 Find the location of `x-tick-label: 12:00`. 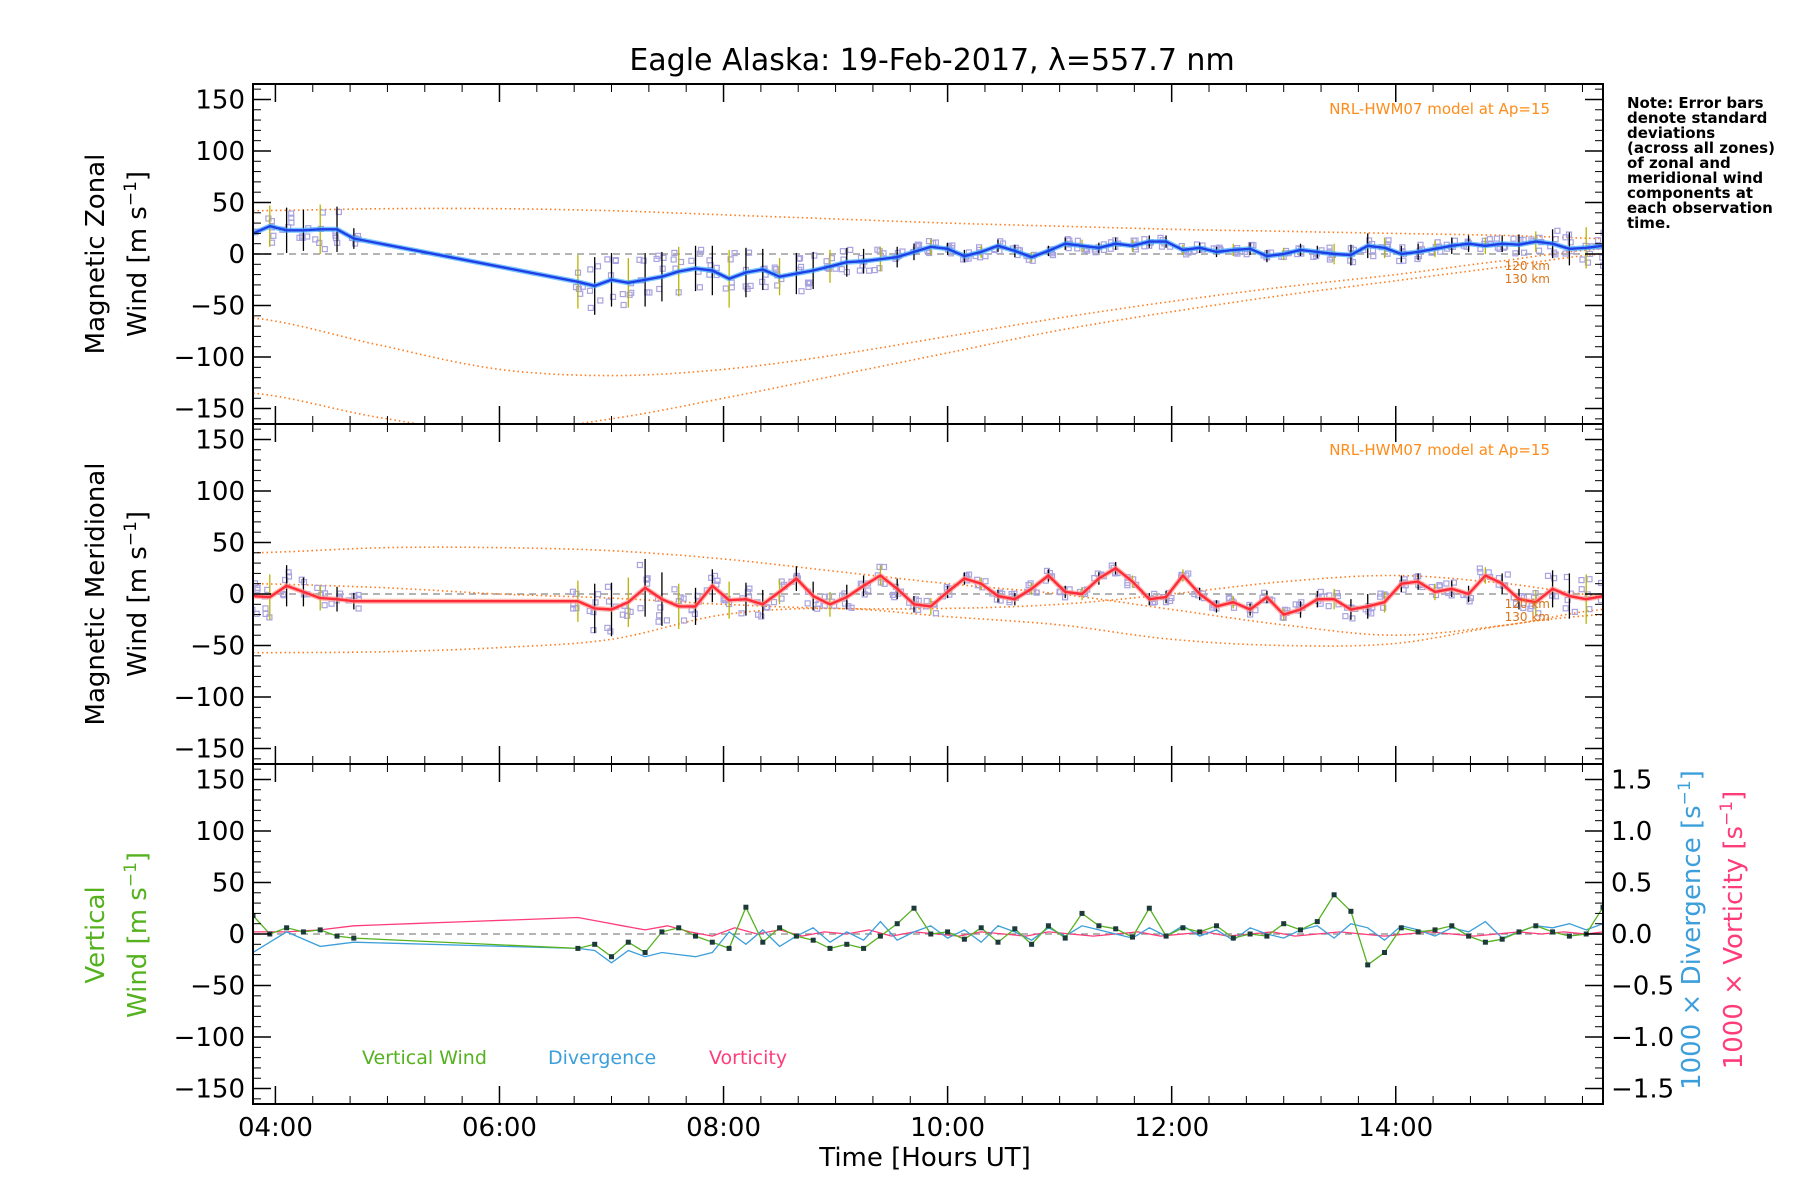

x-tick-label: 12:00 is located at coordinates (1171, 1128).